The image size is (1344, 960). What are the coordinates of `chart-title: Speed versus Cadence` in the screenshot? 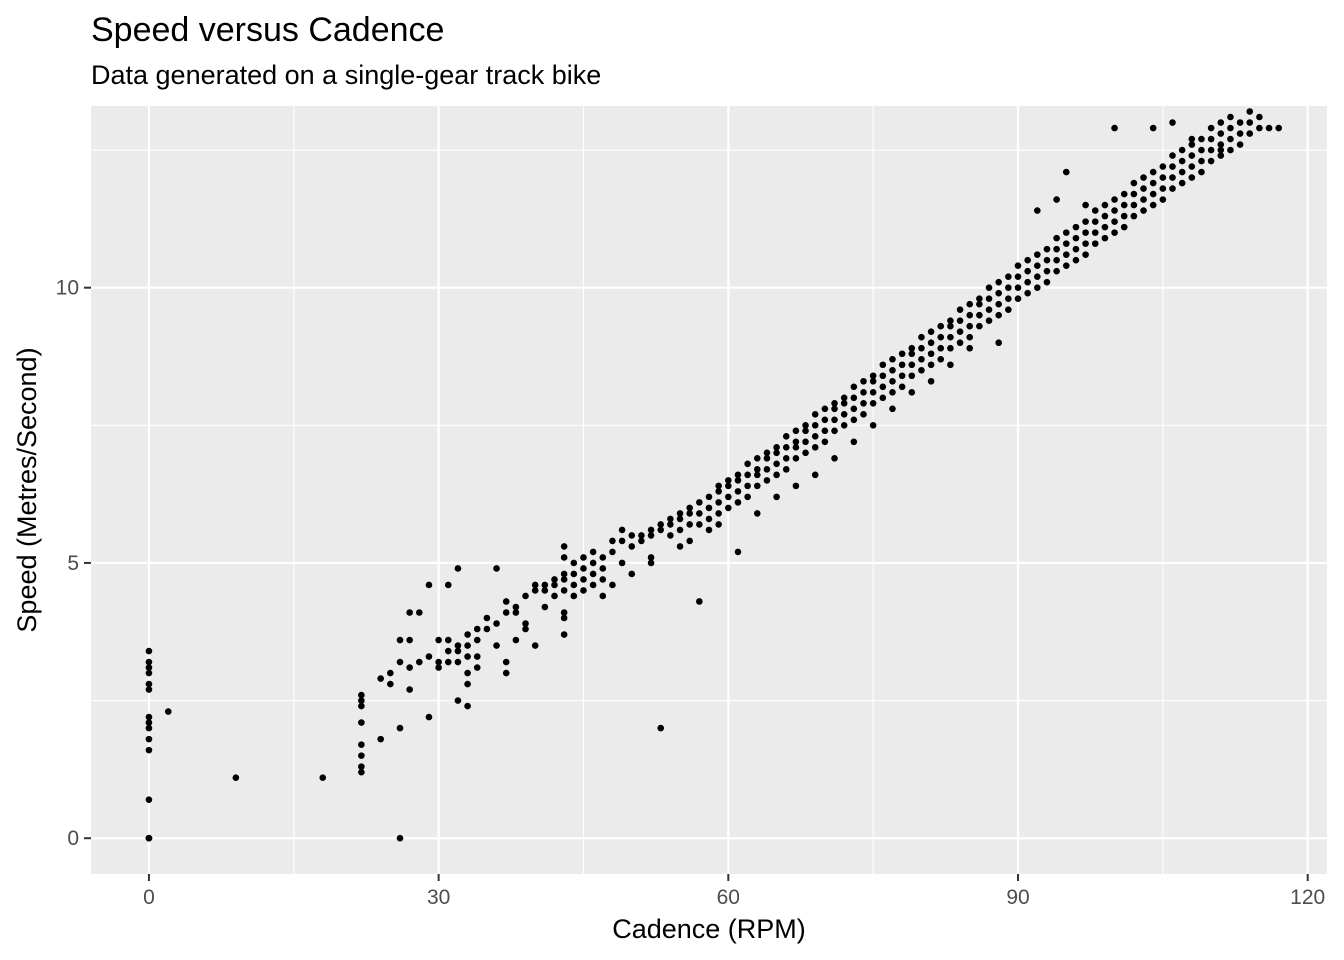 It's located at (267, 30).